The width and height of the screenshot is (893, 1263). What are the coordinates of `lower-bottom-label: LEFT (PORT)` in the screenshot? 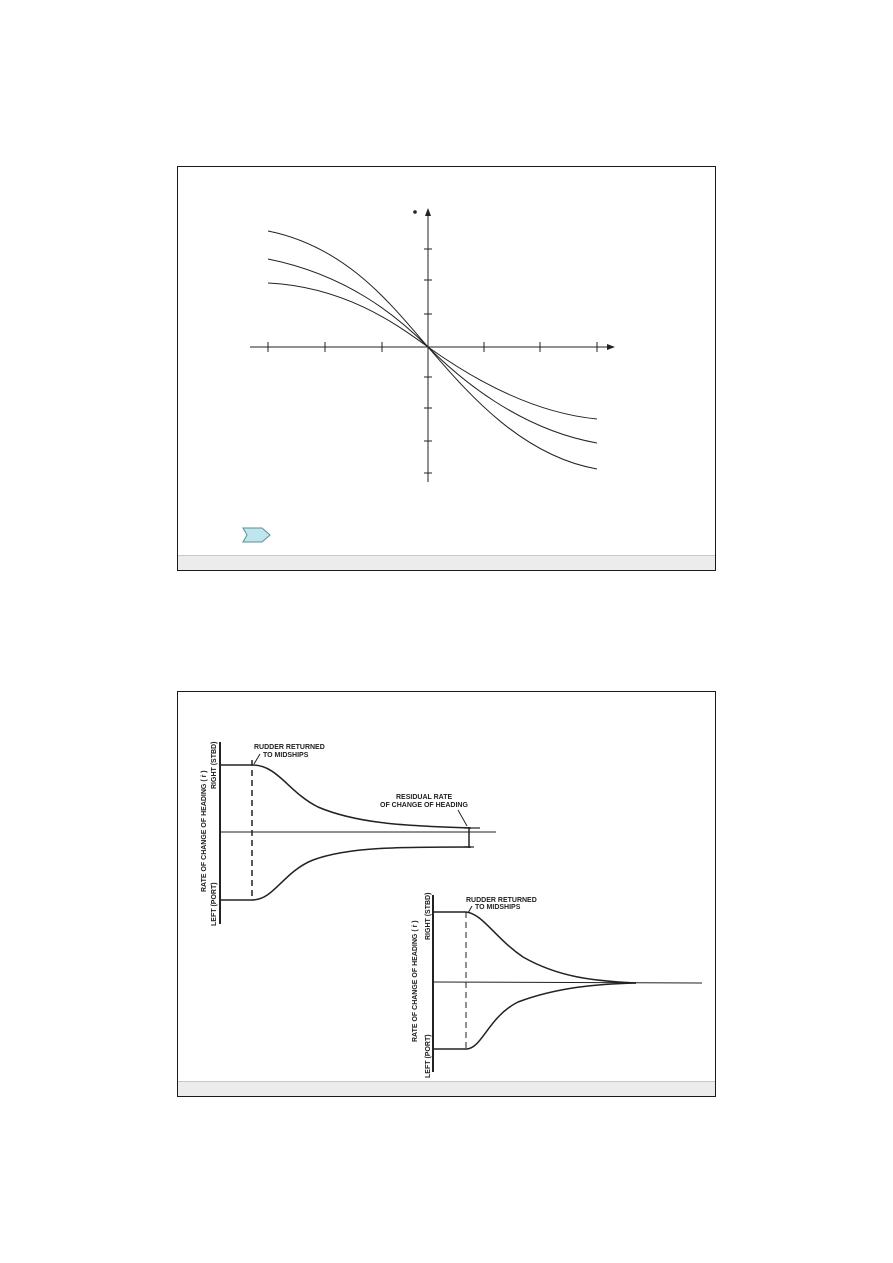 It's located at (428, 1056).